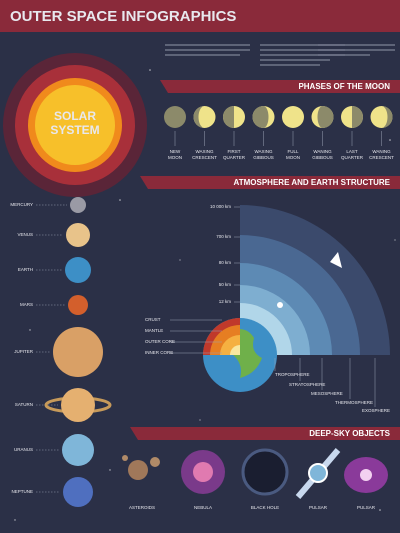 This screenshot has height=533, width=400. I want to click on phase-label: NEW, so click(175, 151).